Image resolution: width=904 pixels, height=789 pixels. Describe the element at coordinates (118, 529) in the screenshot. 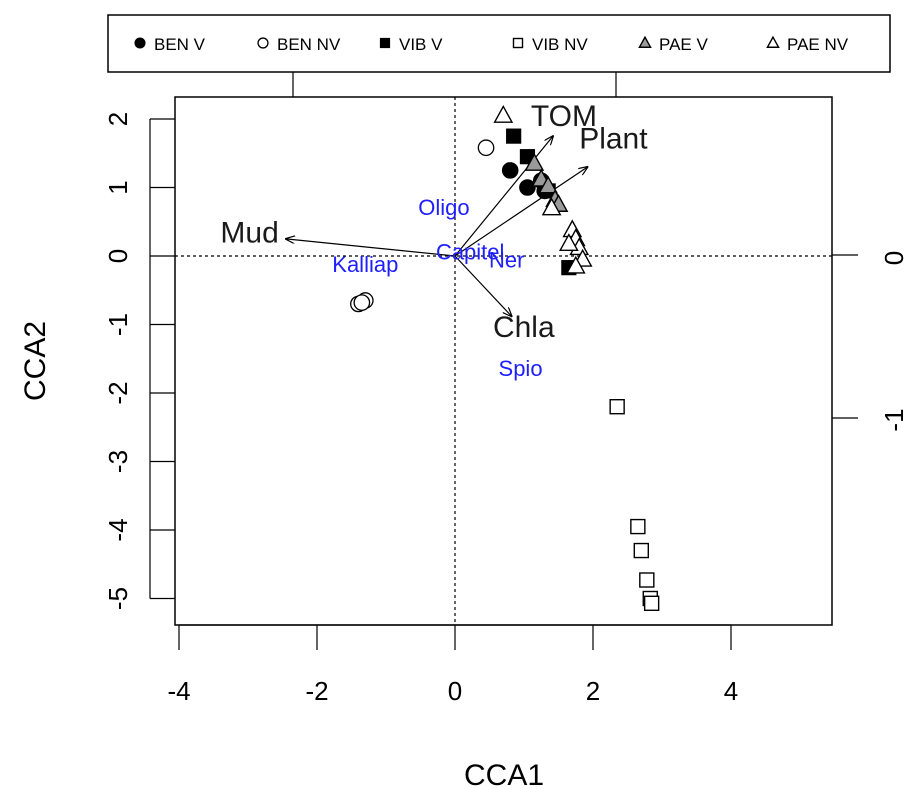

I see `y-tick-label: -4` at that location.